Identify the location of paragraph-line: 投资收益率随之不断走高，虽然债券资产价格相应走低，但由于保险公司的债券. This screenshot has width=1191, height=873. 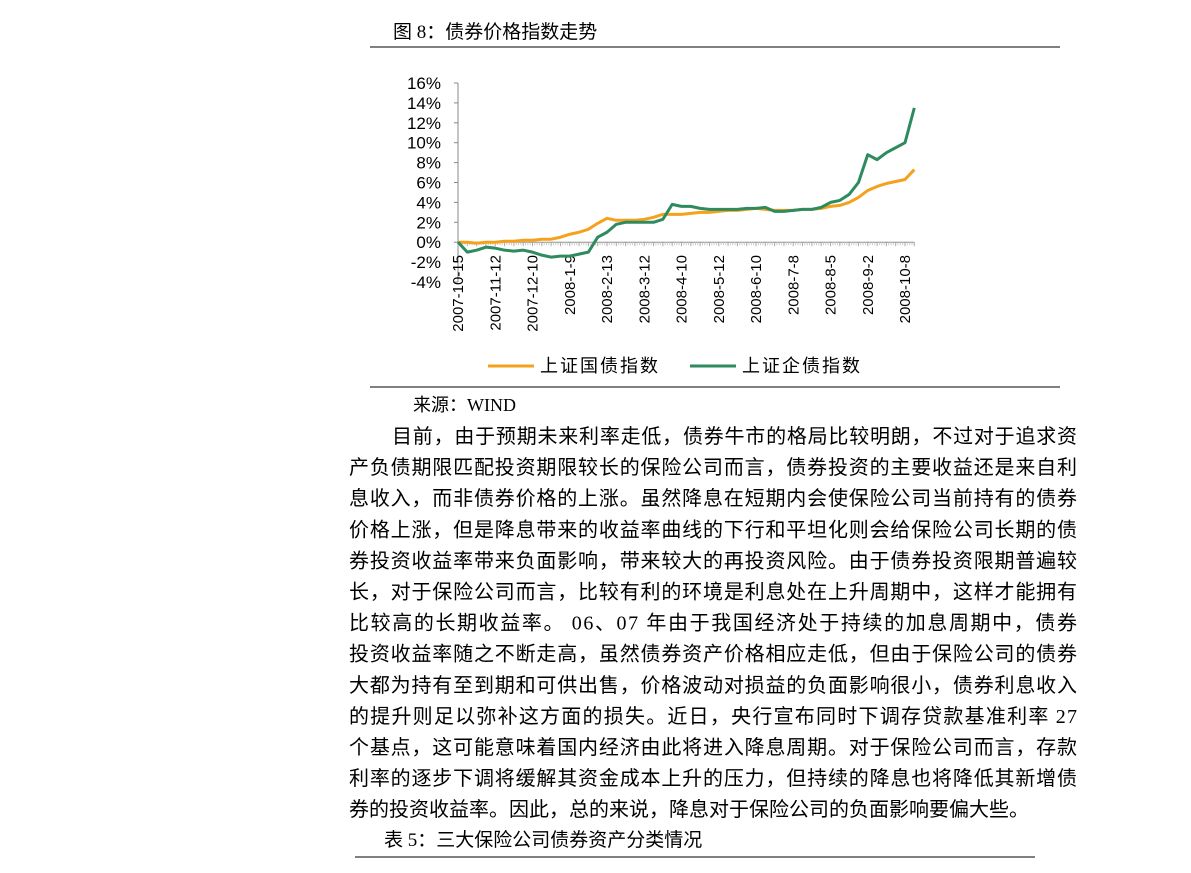
(713, 654).